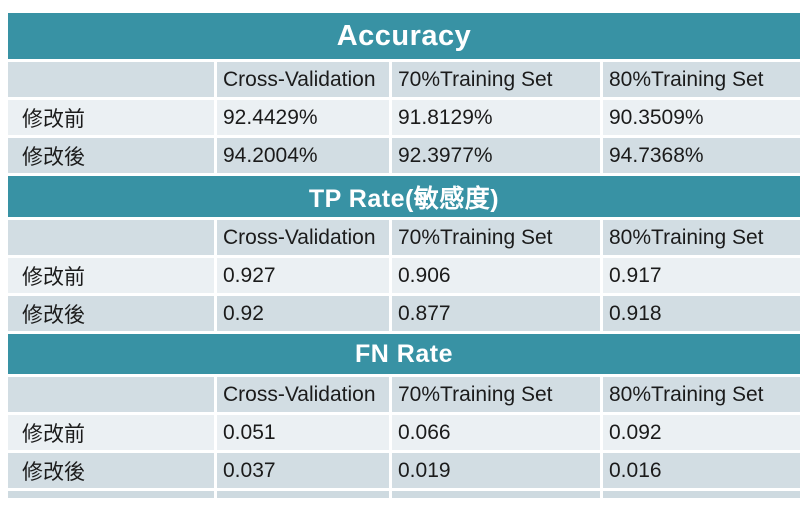  I want to click on table-row: 修改後 0.92 0.877 0.918, so click(404, 313).